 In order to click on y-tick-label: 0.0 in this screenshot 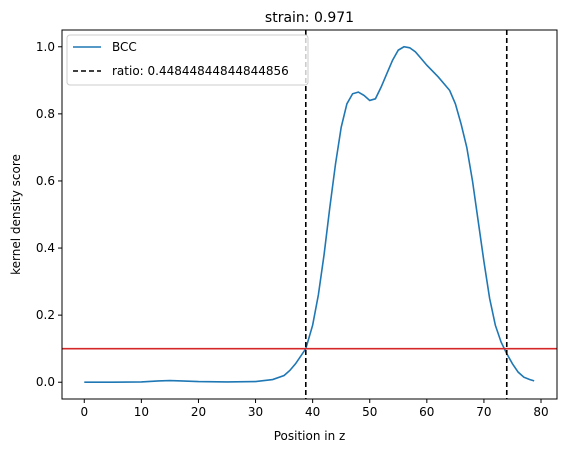, I will do `click(45, 382)`.